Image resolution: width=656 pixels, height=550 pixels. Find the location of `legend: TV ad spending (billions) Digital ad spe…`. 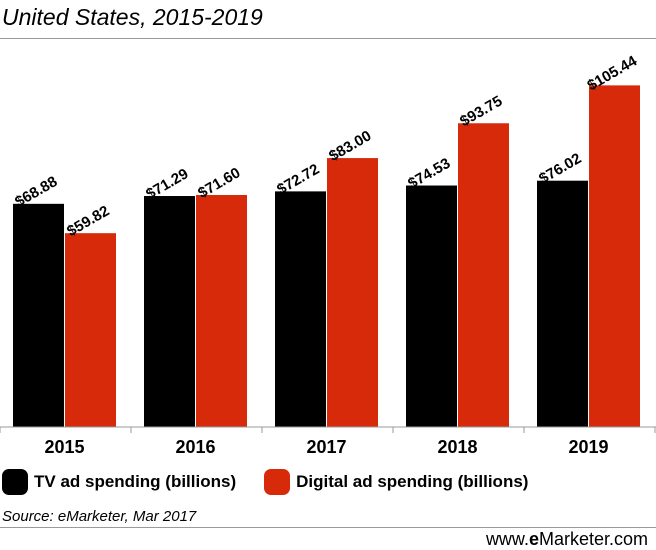

legend: TV ad spending (billions) Digital ad spe… is located at coordinates (279, 482).